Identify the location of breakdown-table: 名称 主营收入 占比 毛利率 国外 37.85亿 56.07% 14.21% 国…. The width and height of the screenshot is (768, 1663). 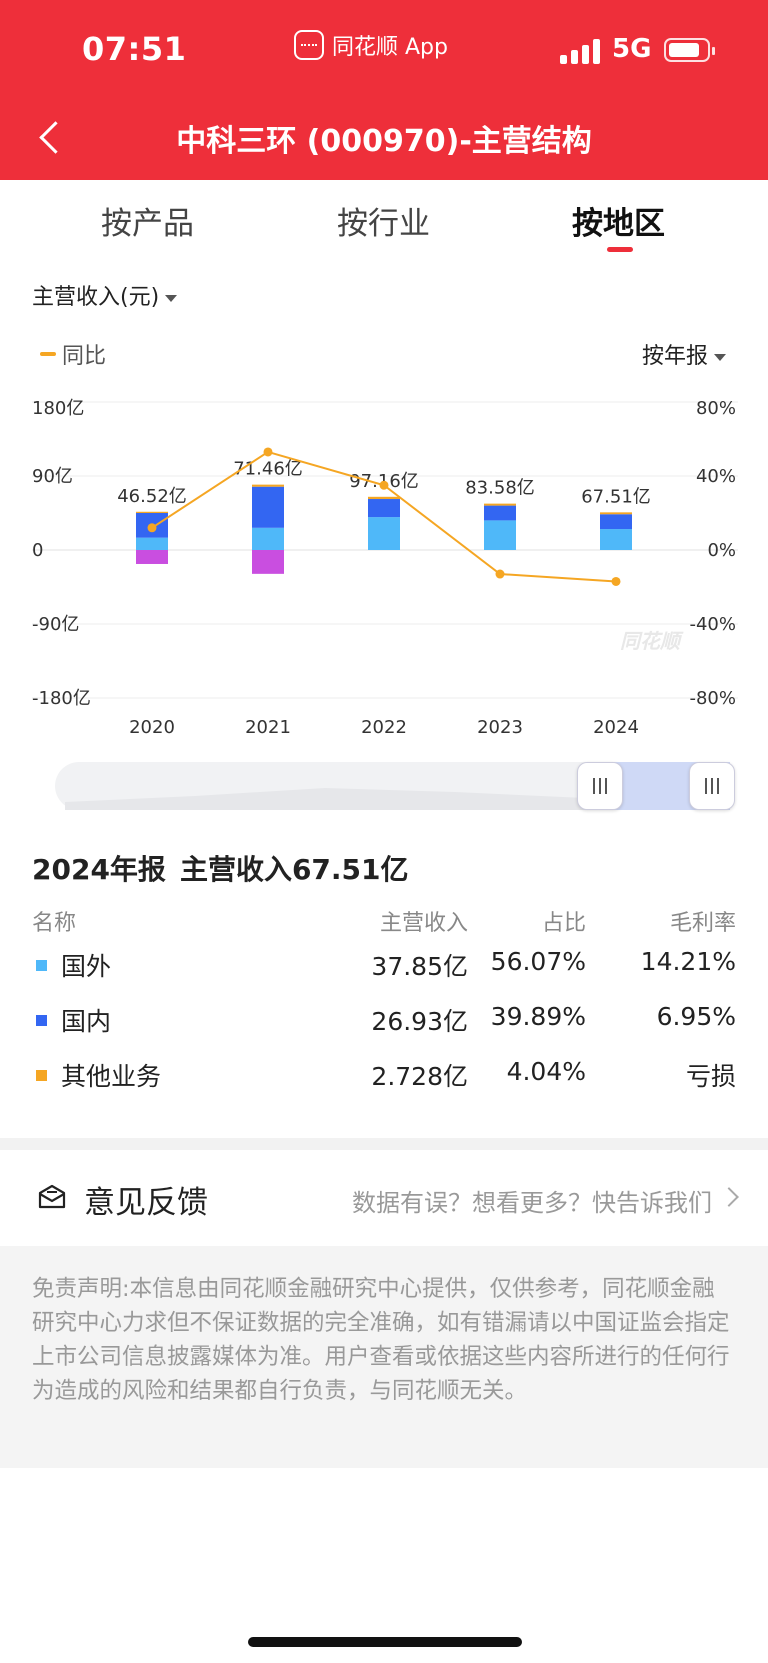
(384, 1008).